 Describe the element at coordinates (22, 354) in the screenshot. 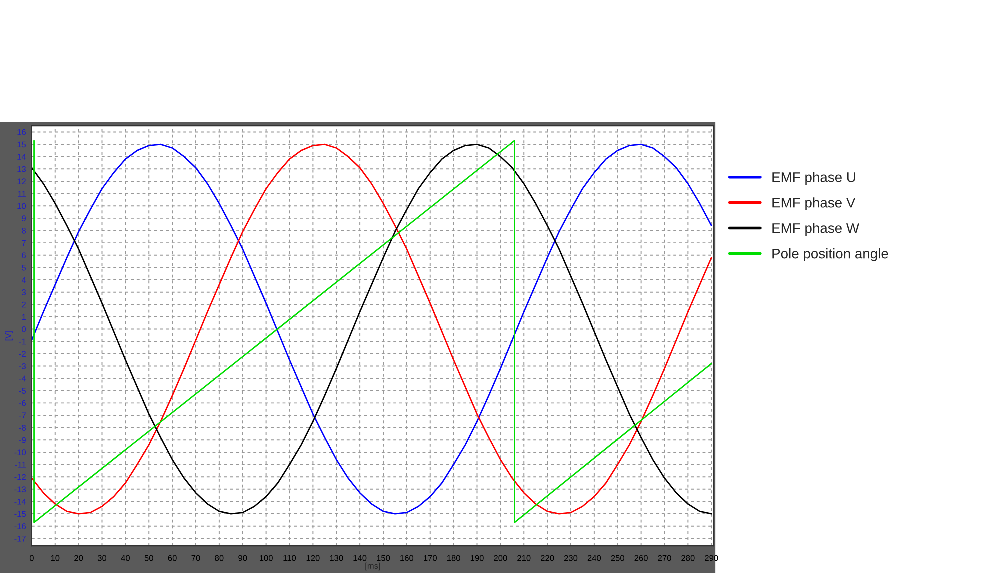

I see `y-tick-label: -2` at that location.